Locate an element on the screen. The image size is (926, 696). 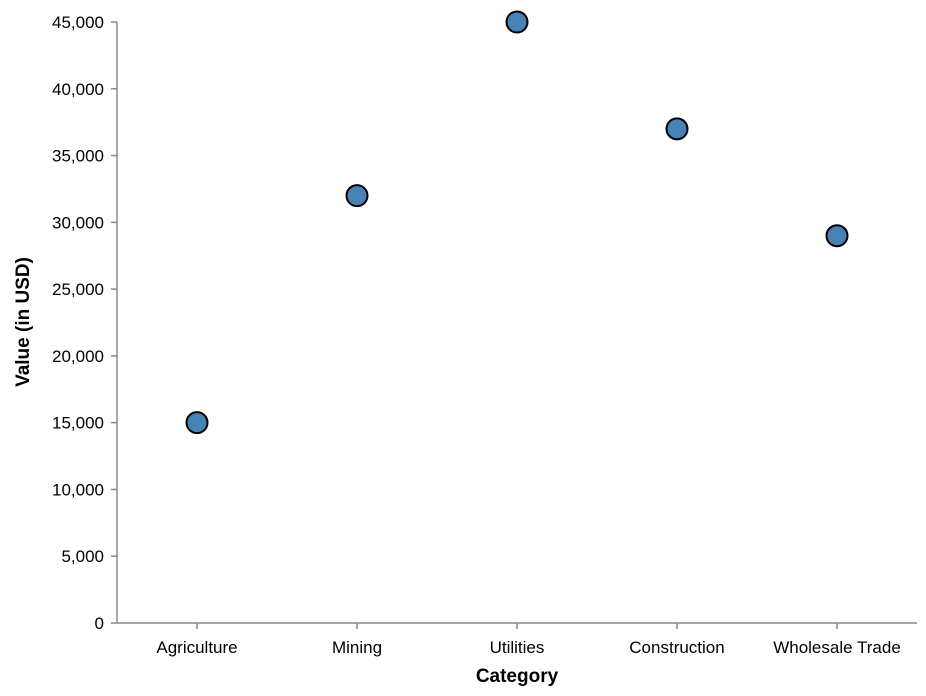
y-tick-label: 20,000 is located at coordinates (78, 356).